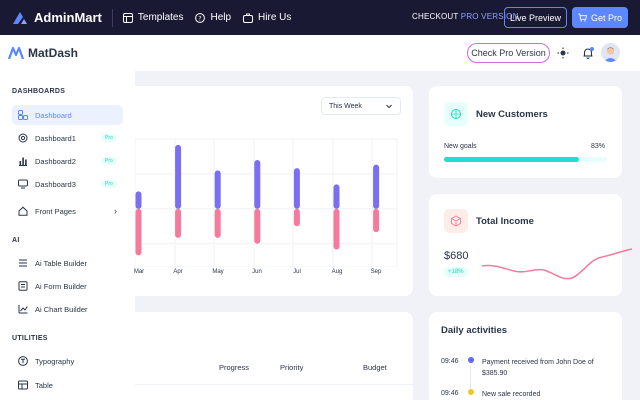 This screenshot has width=640, height=400. What do you see at coordinates (389, 106) in the screenshot?
I see `chevron-down-icon` at bounding box center [389, 106].